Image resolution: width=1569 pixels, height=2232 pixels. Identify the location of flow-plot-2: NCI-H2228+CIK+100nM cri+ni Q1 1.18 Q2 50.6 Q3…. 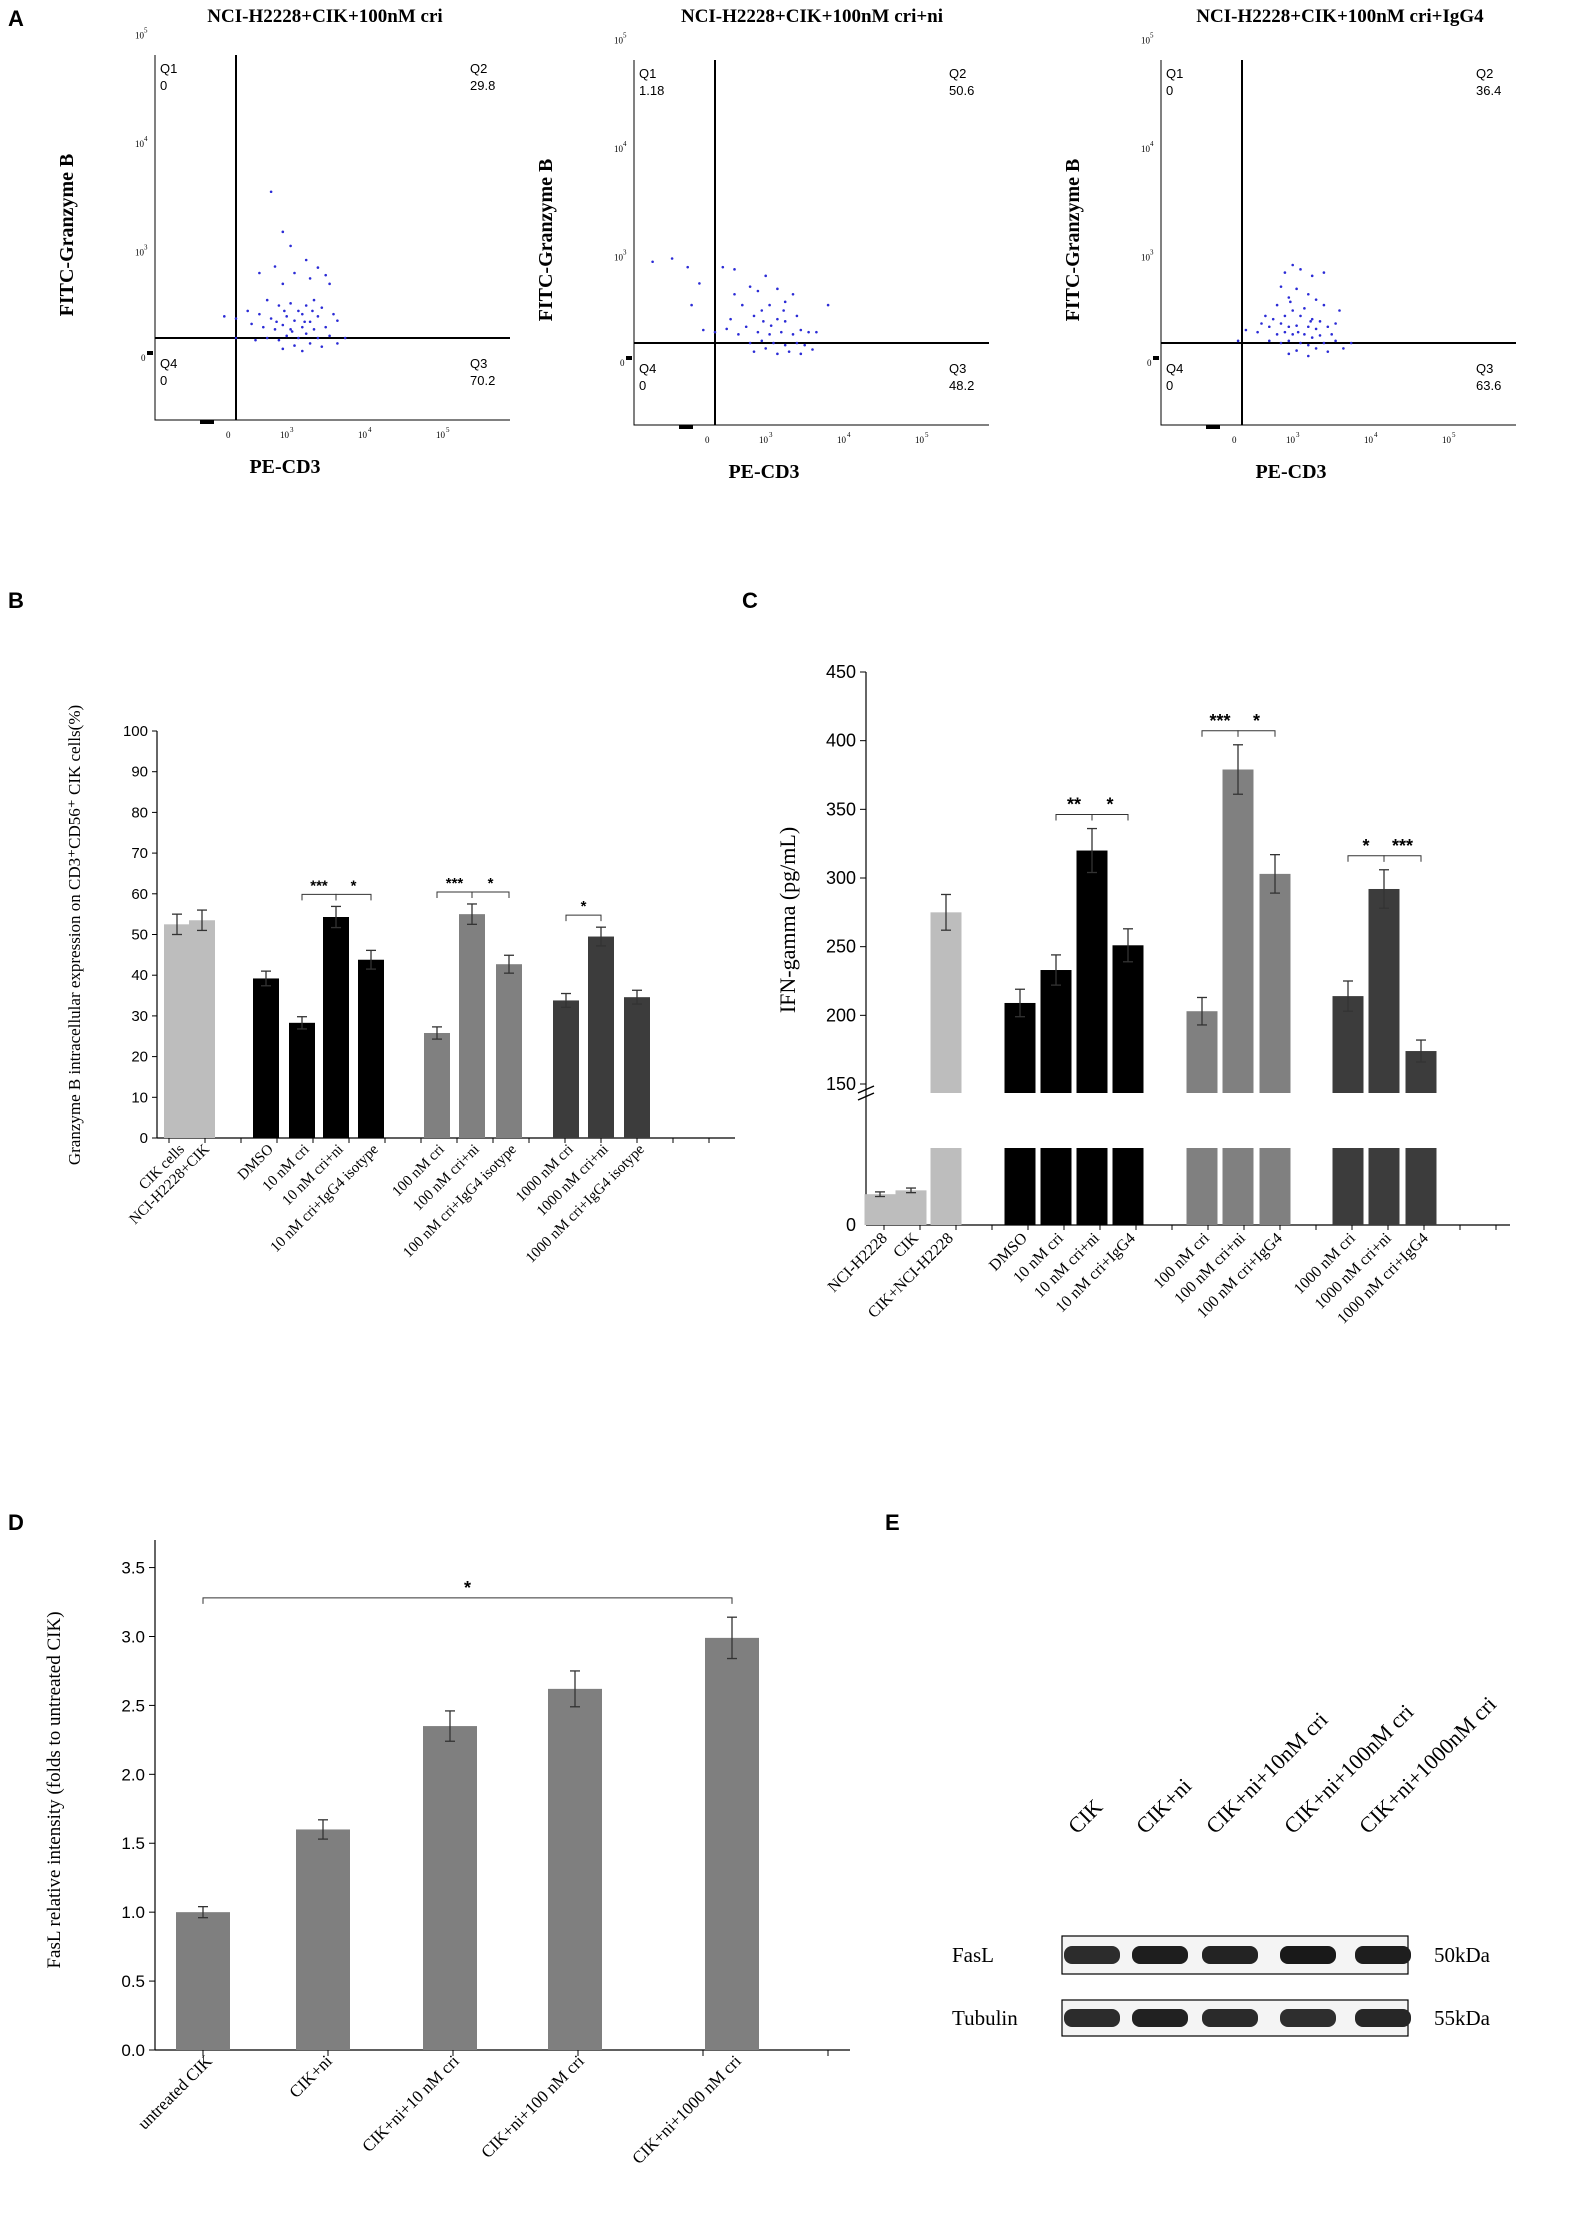
(762, 244).